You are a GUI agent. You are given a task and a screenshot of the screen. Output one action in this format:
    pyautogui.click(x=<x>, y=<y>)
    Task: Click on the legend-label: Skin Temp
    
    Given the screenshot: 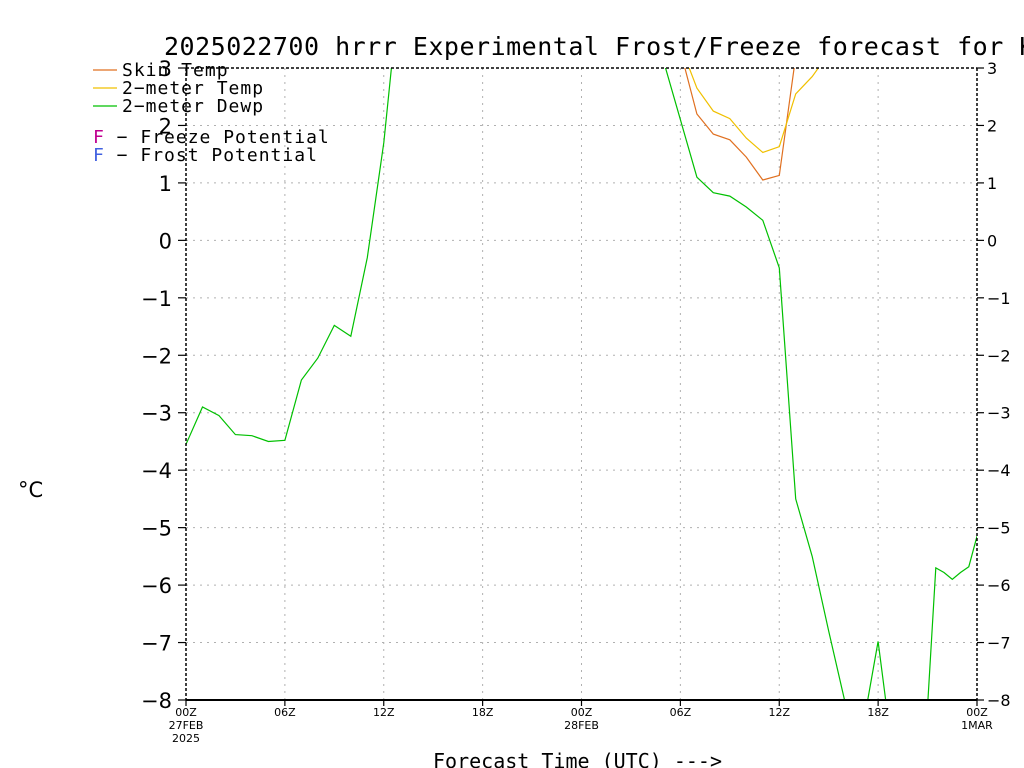 What is the action you would take?
    pyautogui.click(x=175, y=70)
    